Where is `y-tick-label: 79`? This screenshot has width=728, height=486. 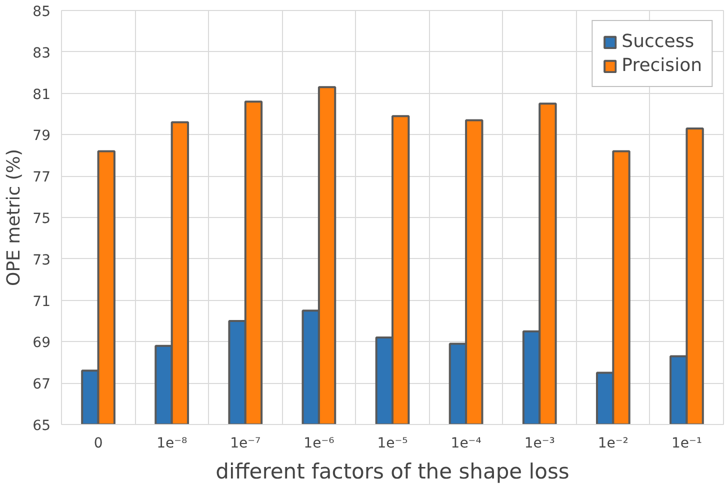 y-tick-label: 79 is located at coordinates (41, 136).